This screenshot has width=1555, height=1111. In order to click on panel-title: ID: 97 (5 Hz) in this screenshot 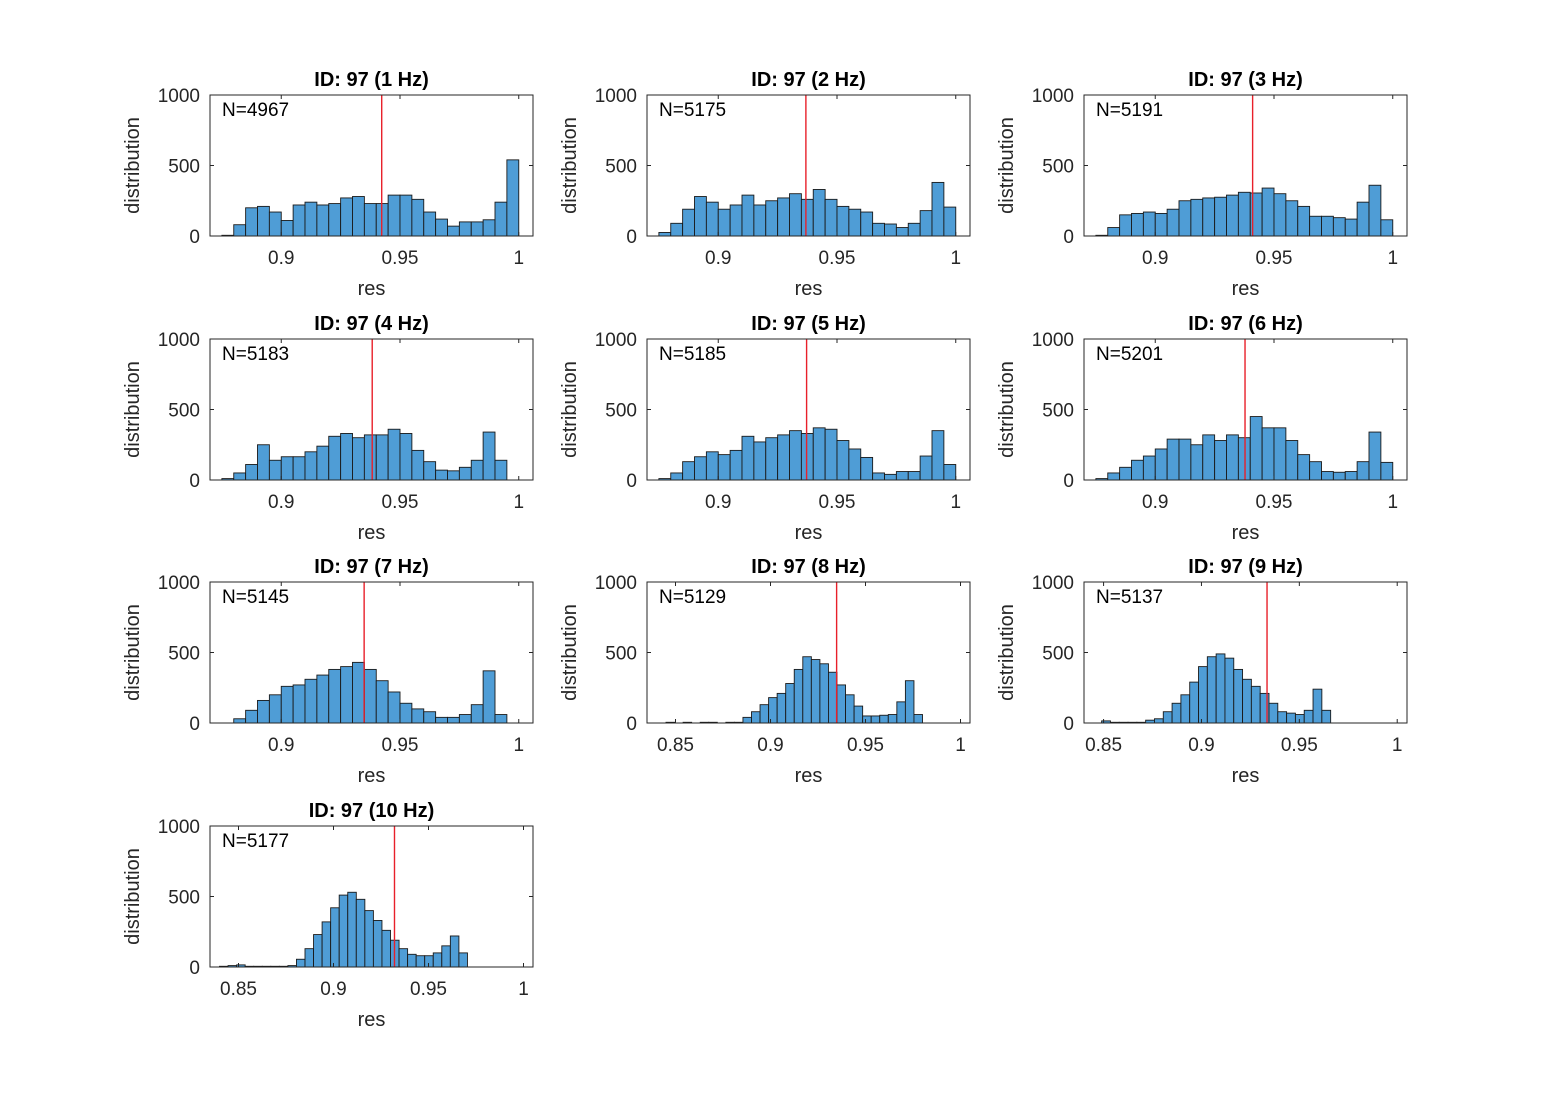, I will do `click(808, 324)`.